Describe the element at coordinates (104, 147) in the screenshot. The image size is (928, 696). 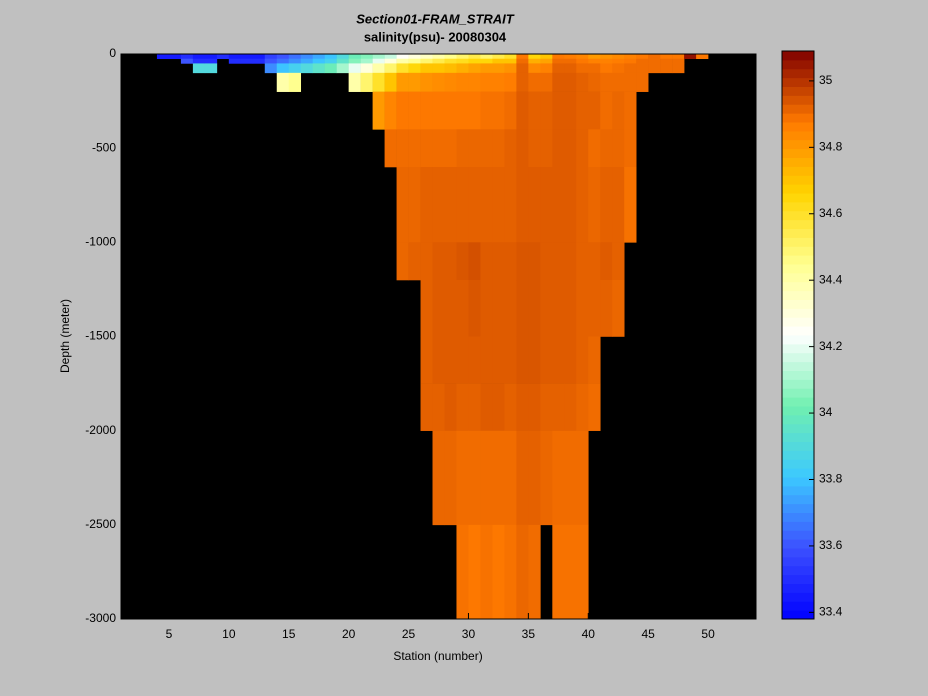
I see `y-tick-label: -500` at that location.